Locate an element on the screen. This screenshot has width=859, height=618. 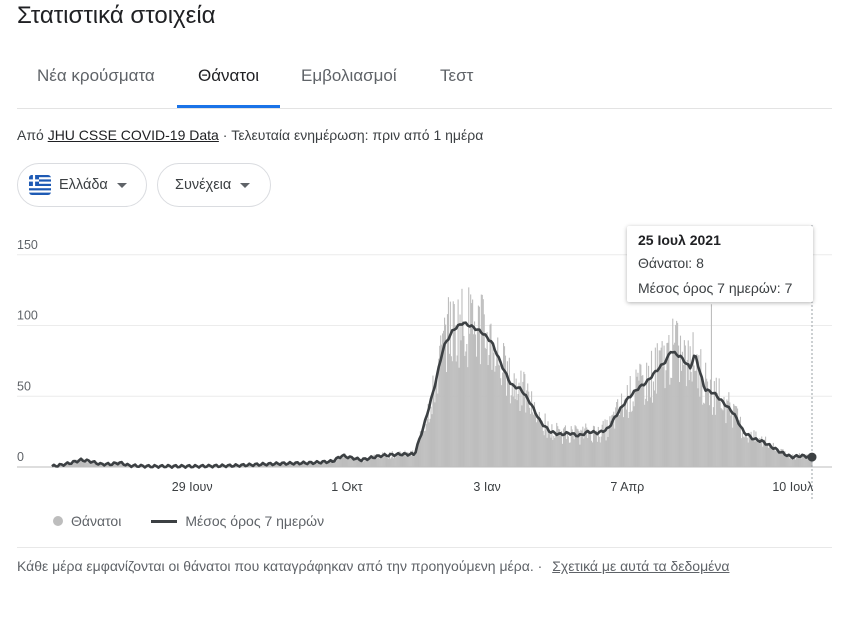
period-label: Συνέχεια is located at coordinates (203, 185).